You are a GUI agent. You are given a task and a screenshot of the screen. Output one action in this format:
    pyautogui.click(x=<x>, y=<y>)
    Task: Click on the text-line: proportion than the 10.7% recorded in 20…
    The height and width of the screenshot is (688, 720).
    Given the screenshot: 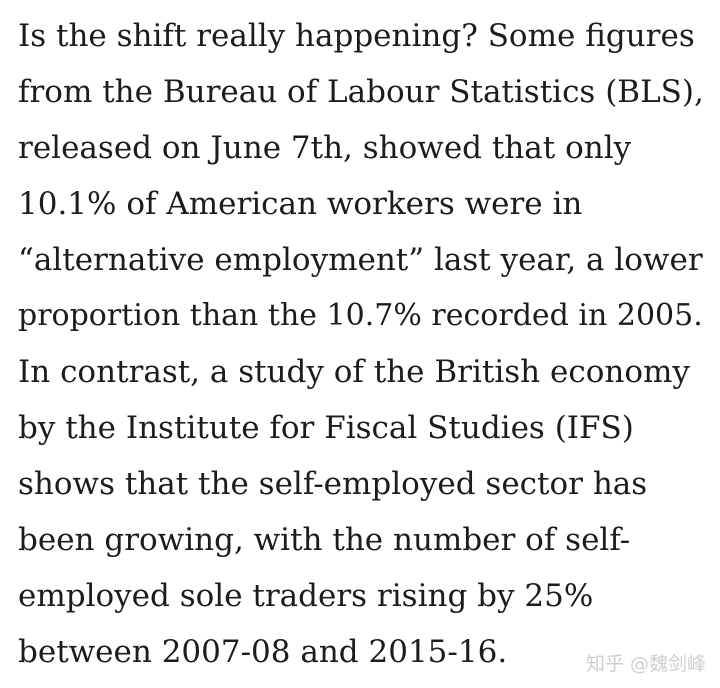 What is the action you would take?
    pyautogui.click(x=360, y=315)
    